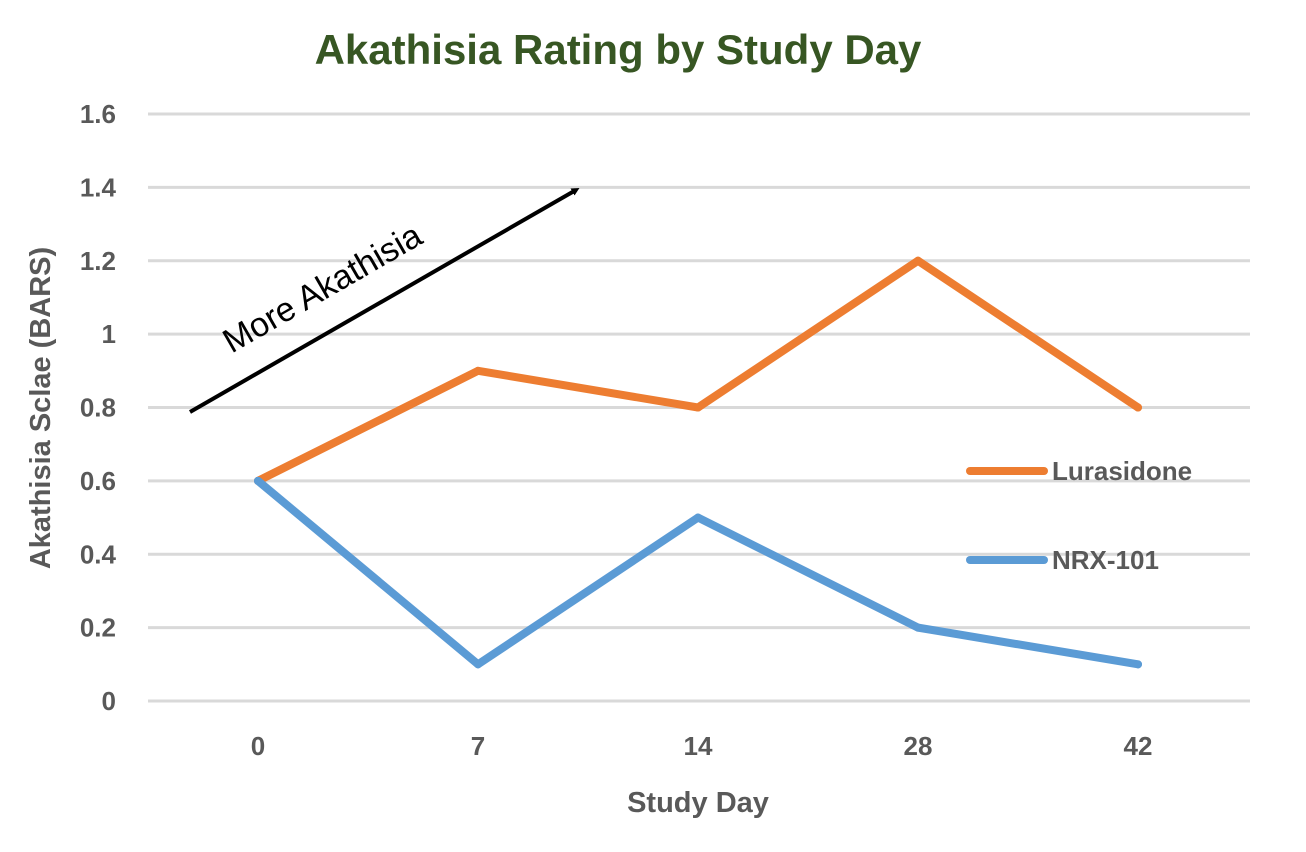  What do you see at coordinates (1138, 746) in the screenshot?
I see `x-tick-label: 42` at bounding box center [1138, 746].